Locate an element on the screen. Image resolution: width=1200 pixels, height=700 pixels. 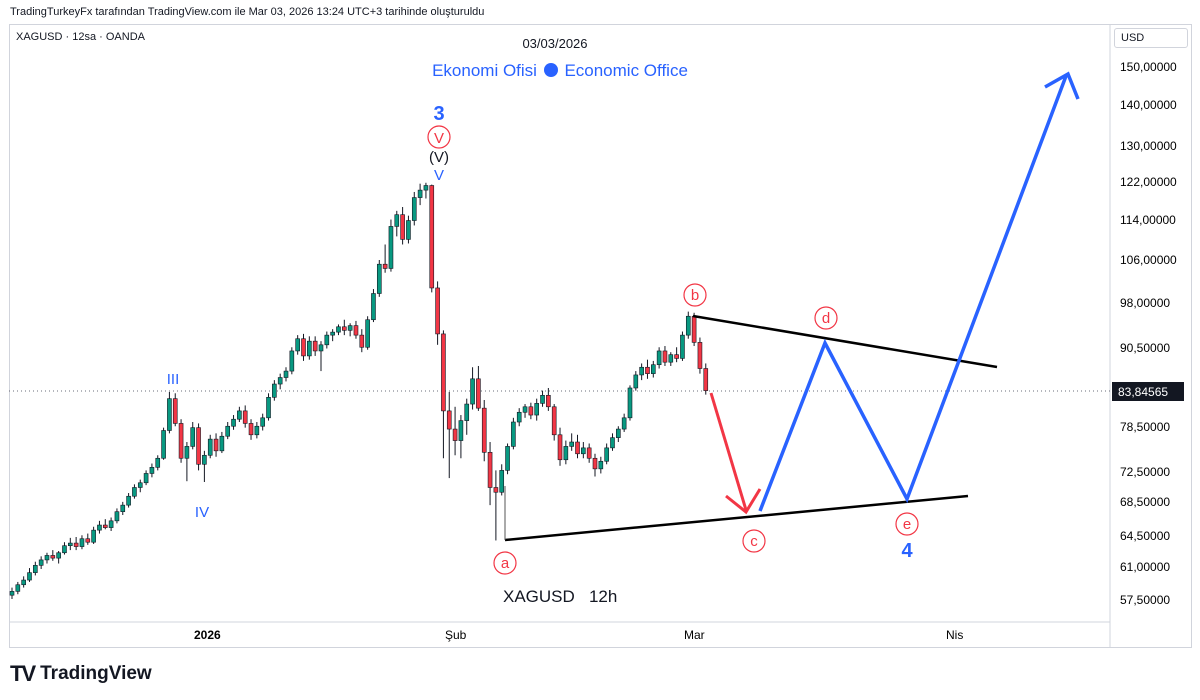
tradingview-logo-text: TradingView is located at coordinates (96, 673).